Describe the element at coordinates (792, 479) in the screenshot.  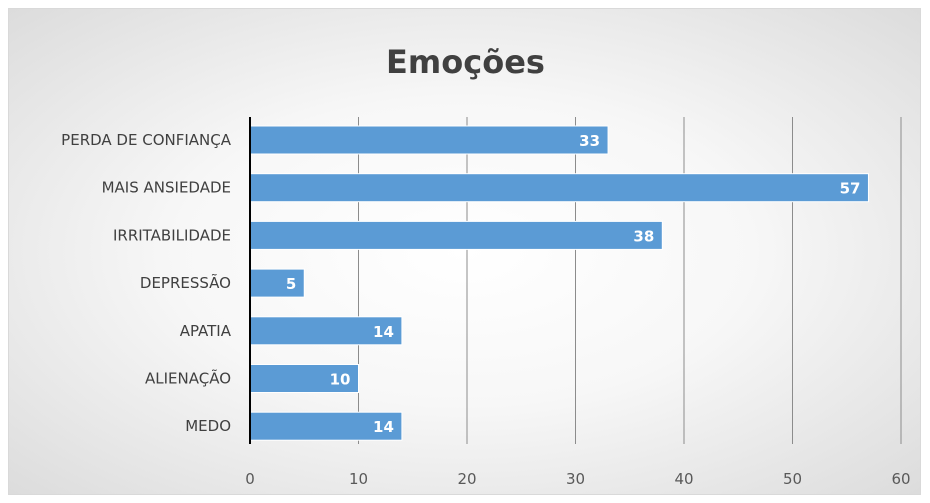
I see `x-tick-label-50: 50` at that location.